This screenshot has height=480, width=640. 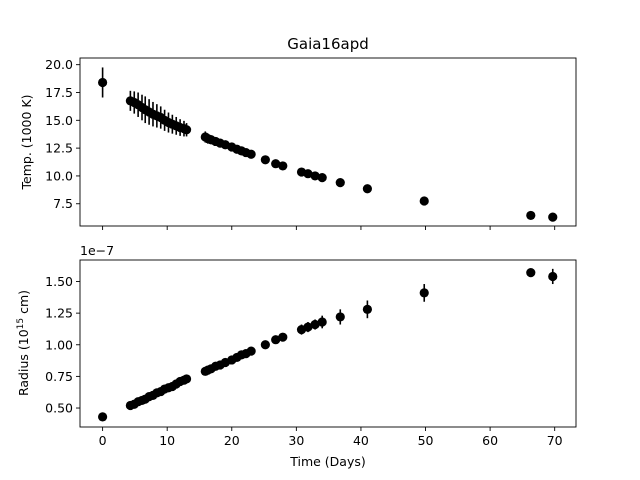 I want to click on y-tick-label: 7.5, so click(x=63, y=203).